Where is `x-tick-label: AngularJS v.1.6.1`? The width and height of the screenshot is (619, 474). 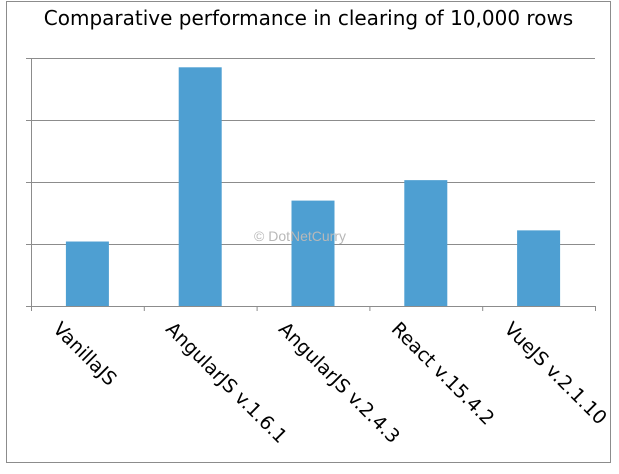 x-tick-label: AngularJS v.1.6.1 is located at coordinates (226, 383).